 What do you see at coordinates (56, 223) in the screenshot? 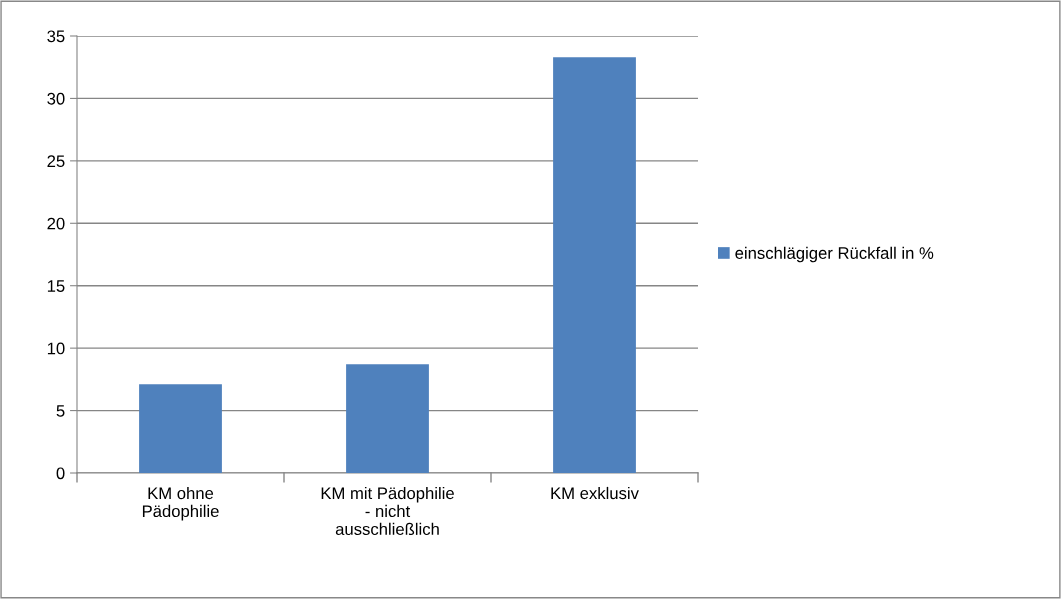
I see `y-tick-label: 20` at bounding box center [56, 223].